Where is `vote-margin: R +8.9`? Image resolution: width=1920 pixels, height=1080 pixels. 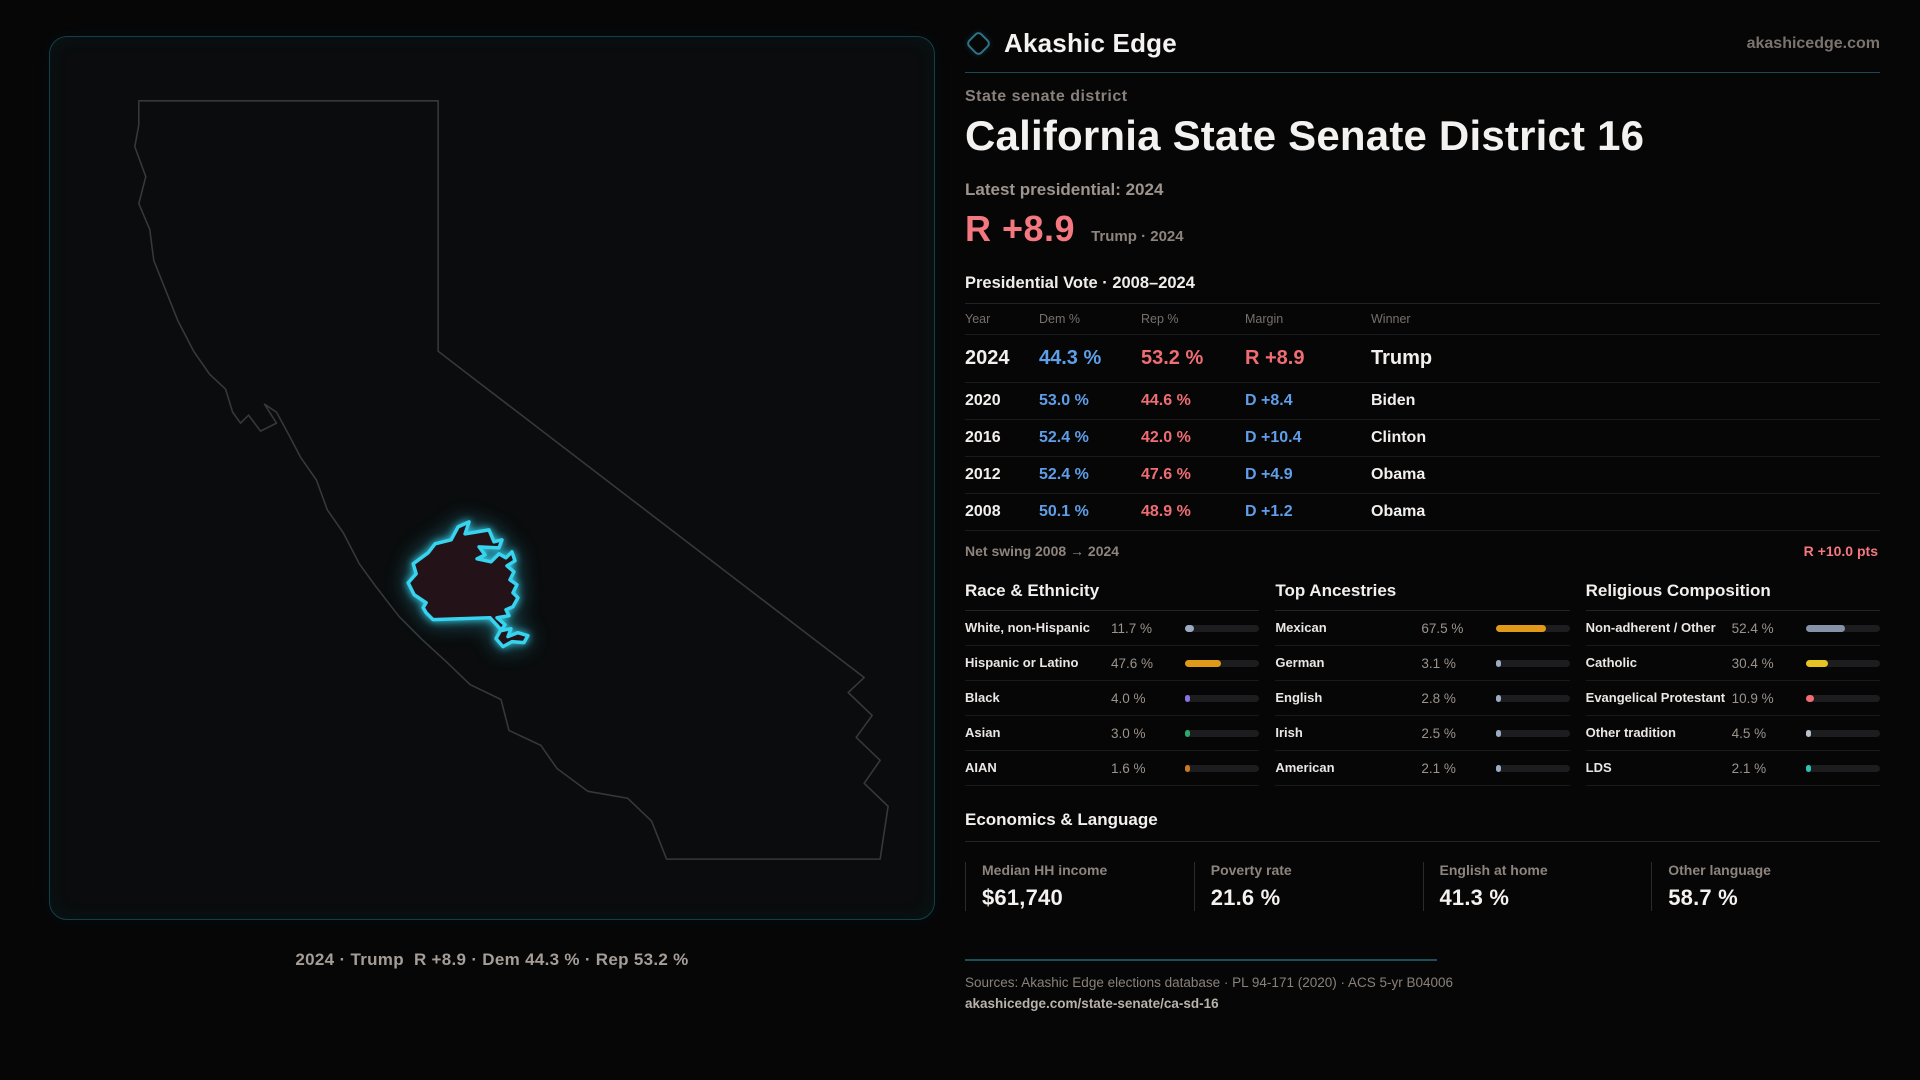
vote-margin: R +8.9 is located at coordinates (1275, 358).